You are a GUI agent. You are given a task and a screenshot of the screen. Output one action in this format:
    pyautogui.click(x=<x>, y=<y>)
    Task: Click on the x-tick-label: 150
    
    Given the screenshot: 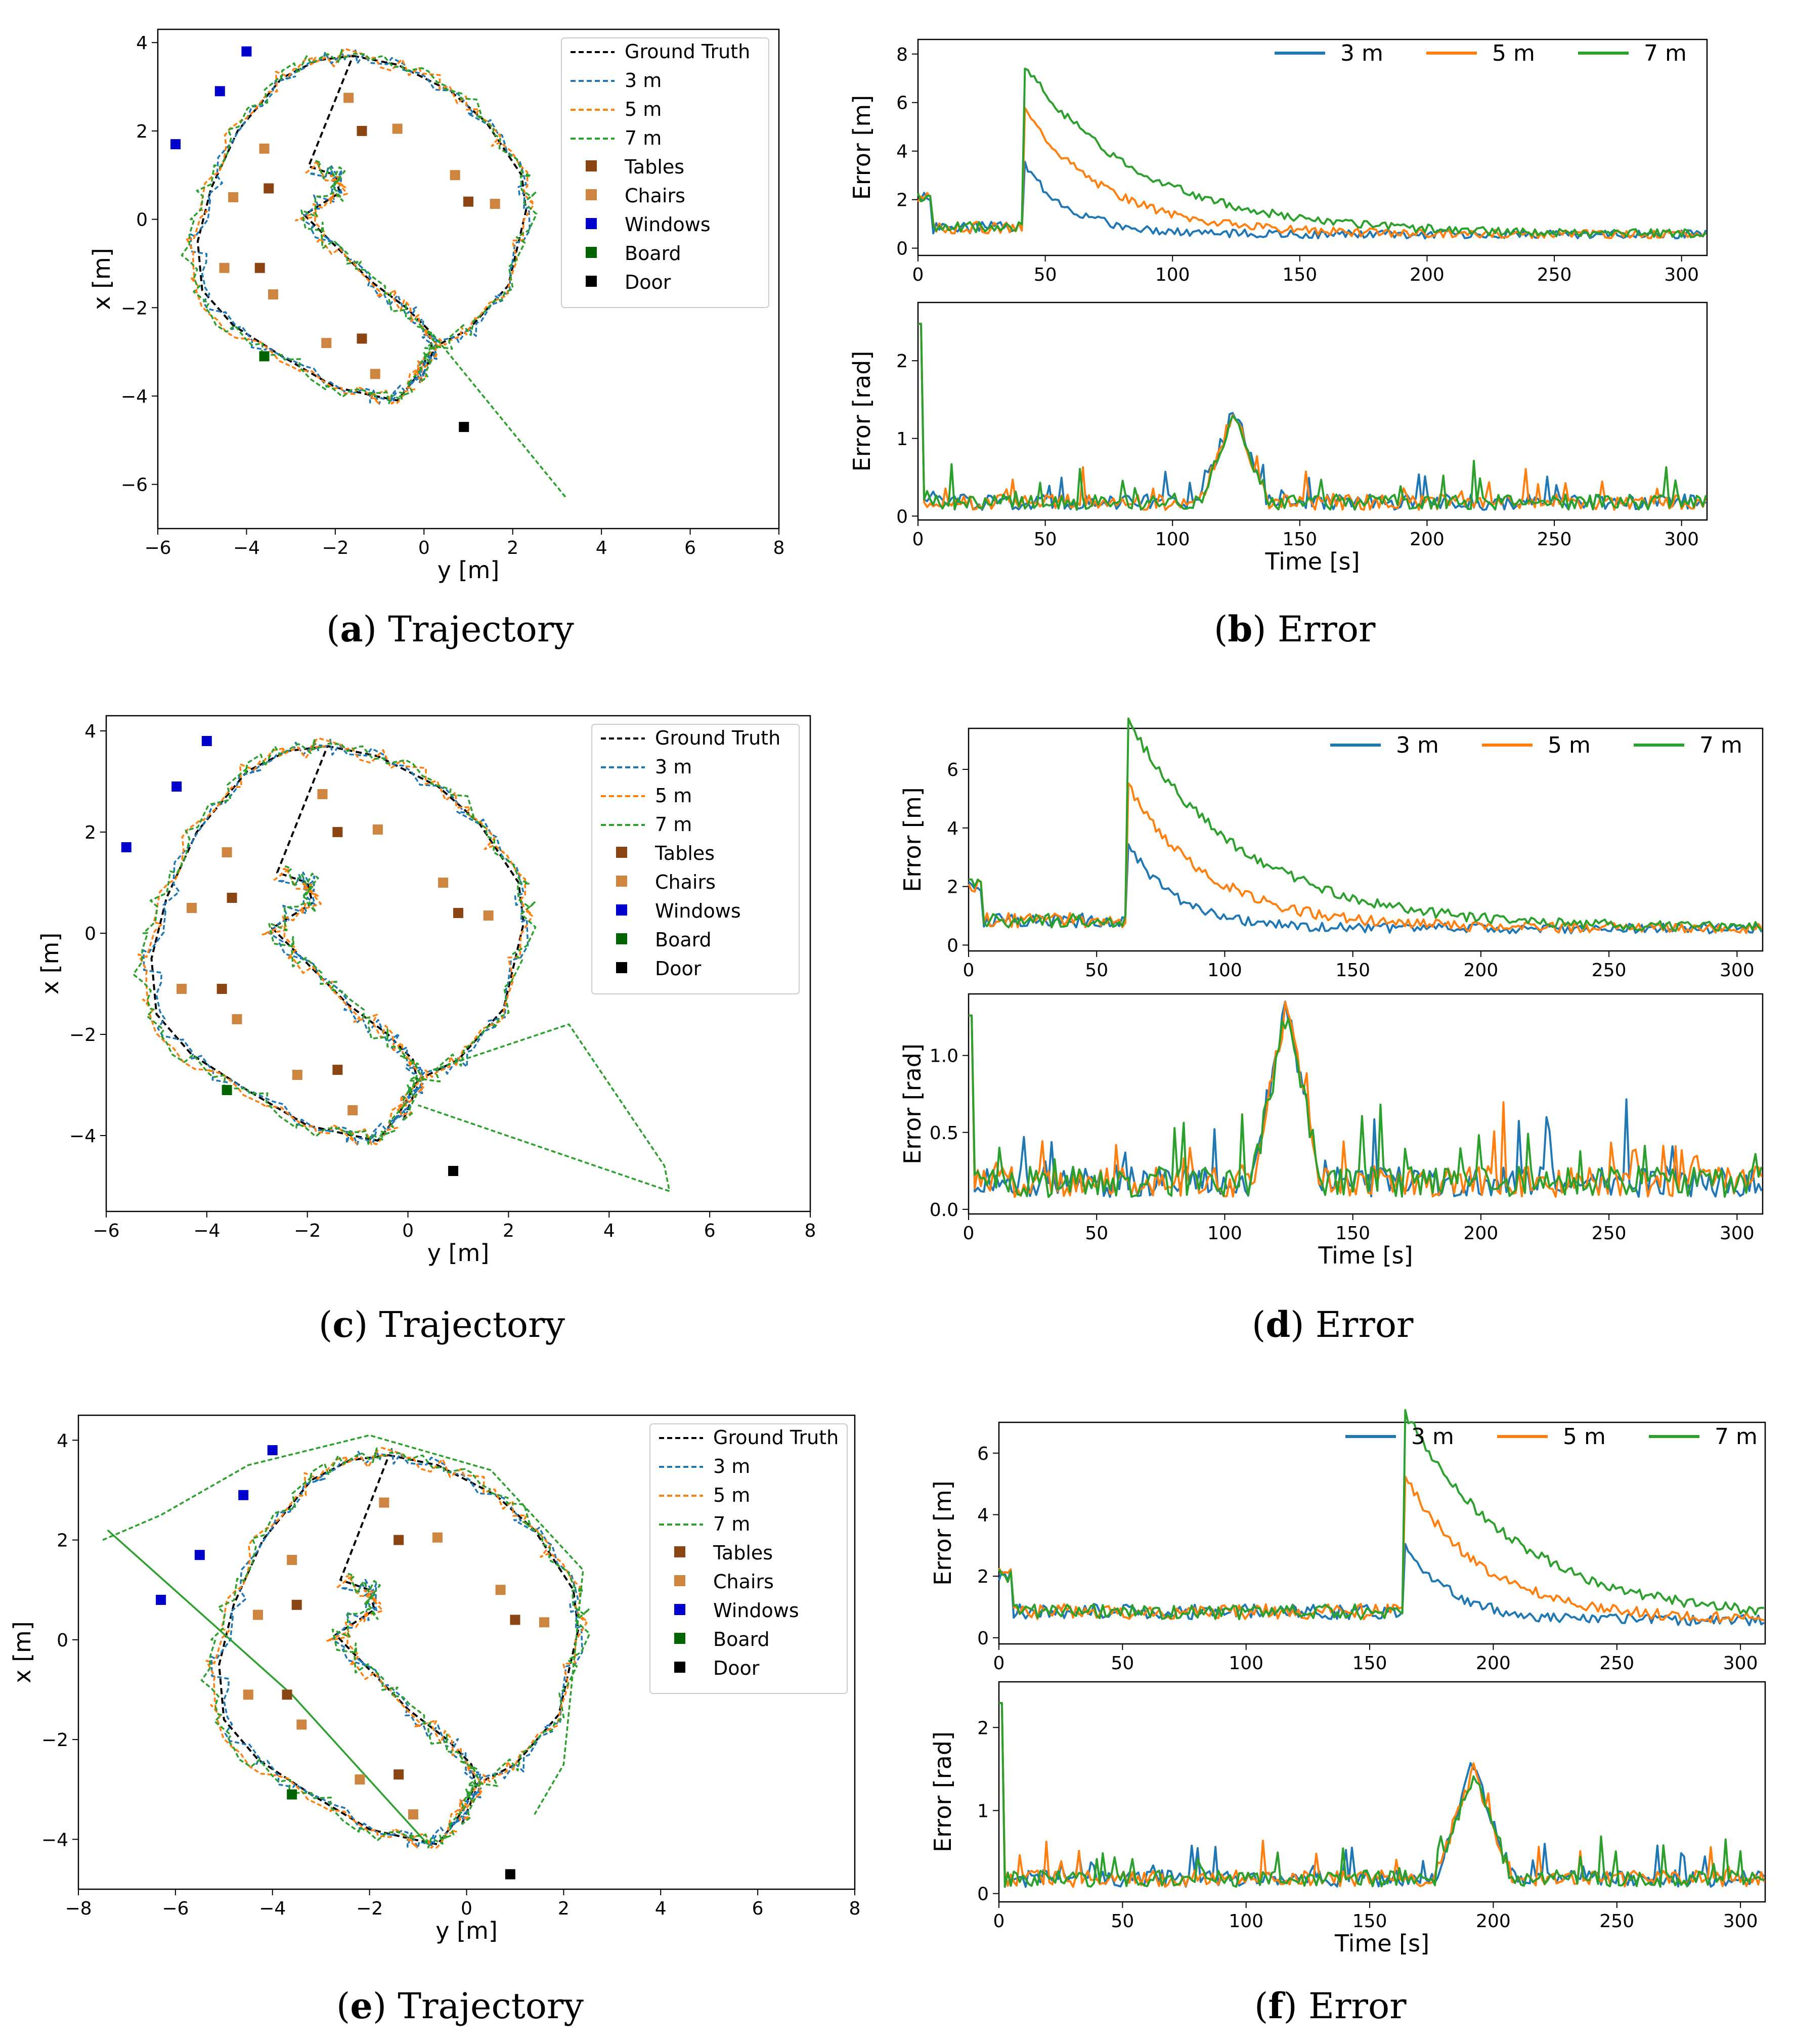 What is the action you would take?
    pyautogui.click(x=1369, y=1663)
    